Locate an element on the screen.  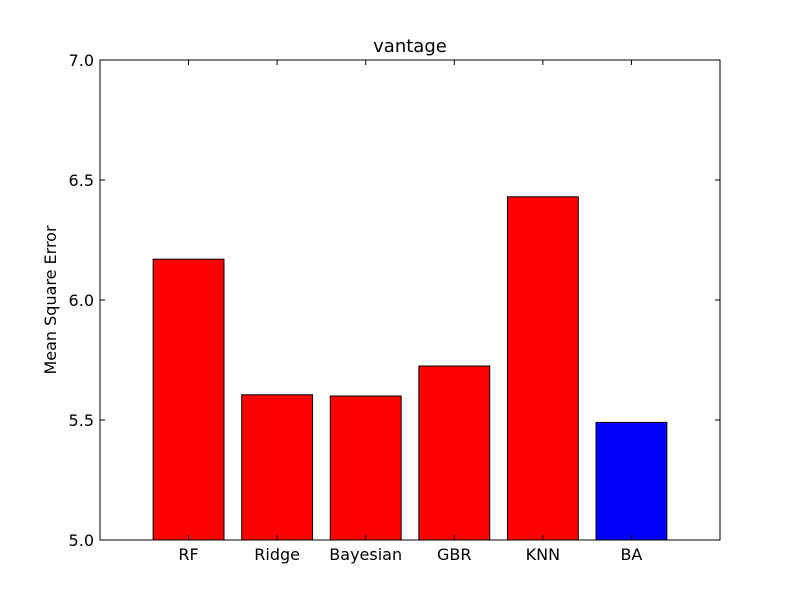
x-tick-label: KNN is located at coordinates (543, 554).